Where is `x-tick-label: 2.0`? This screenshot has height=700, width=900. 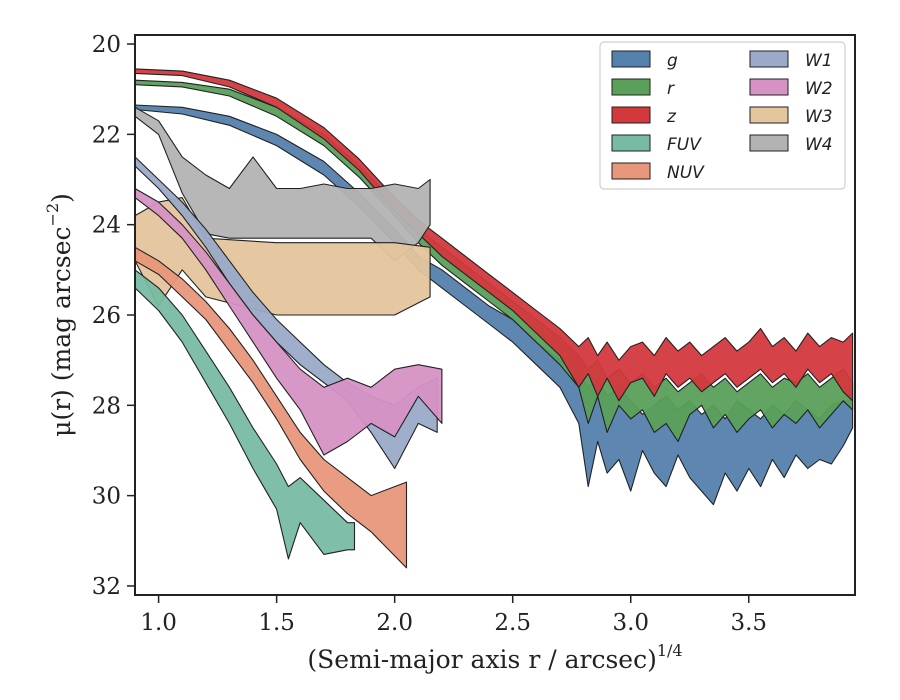
x-tick-label: 2.0 is located at coordinates (394, 623).